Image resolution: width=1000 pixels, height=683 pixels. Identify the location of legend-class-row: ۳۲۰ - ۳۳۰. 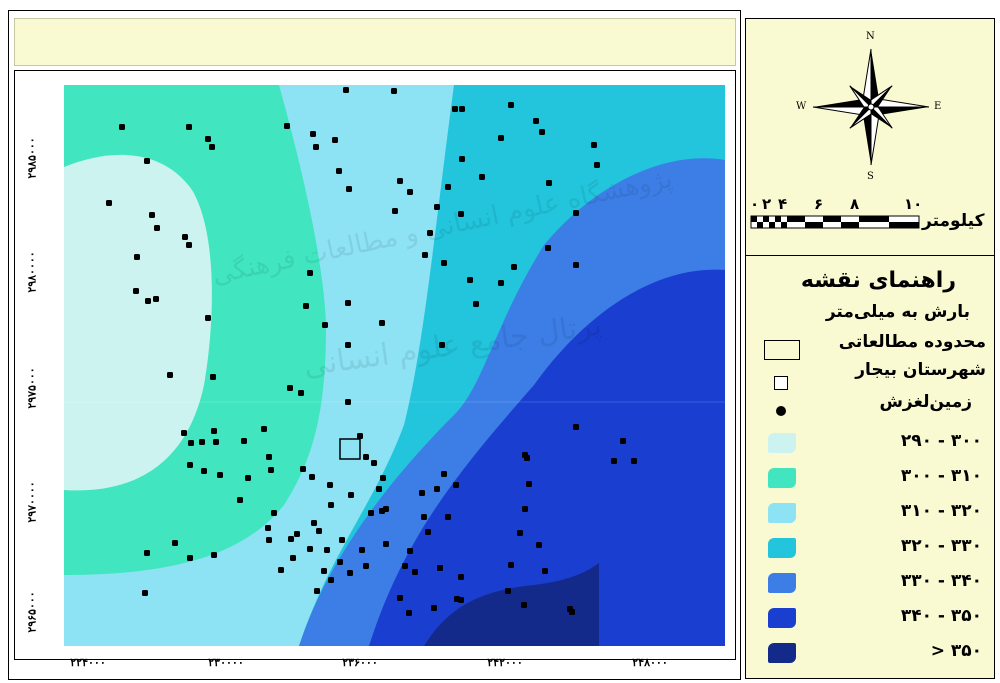
(871, 548).